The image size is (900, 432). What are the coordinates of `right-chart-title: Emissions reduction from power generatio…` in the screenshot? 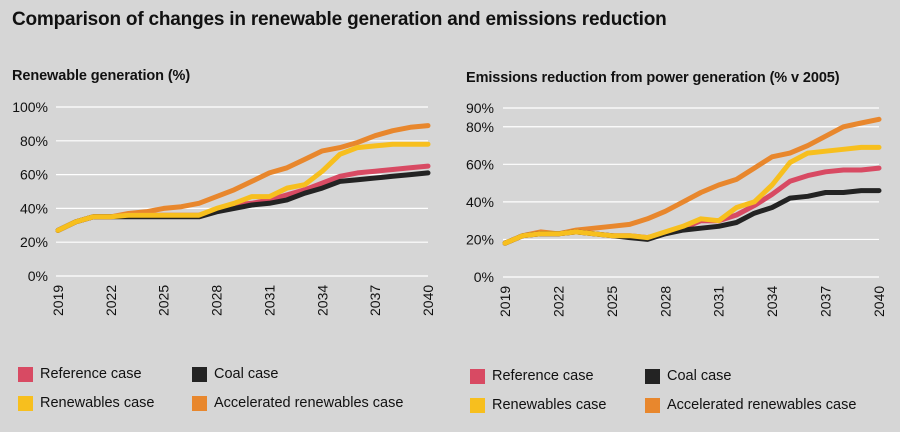 It's located at (653, 78).